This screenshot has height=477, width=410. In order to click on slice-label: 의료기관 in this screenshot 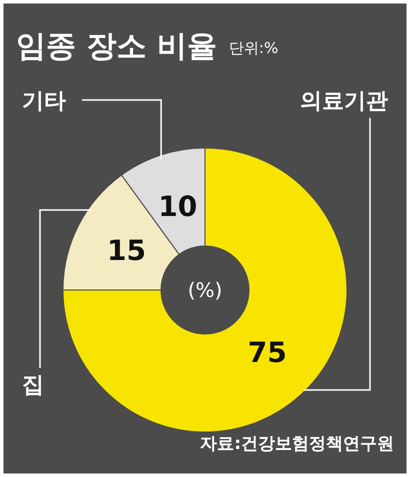, I will do `click(344, 101)`.